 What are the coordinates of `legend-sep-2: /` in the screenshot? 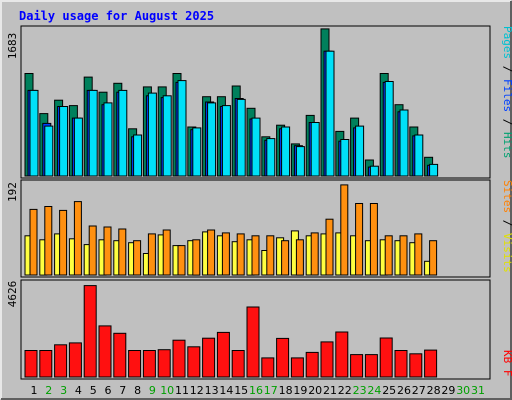 It's located at (506, 122).